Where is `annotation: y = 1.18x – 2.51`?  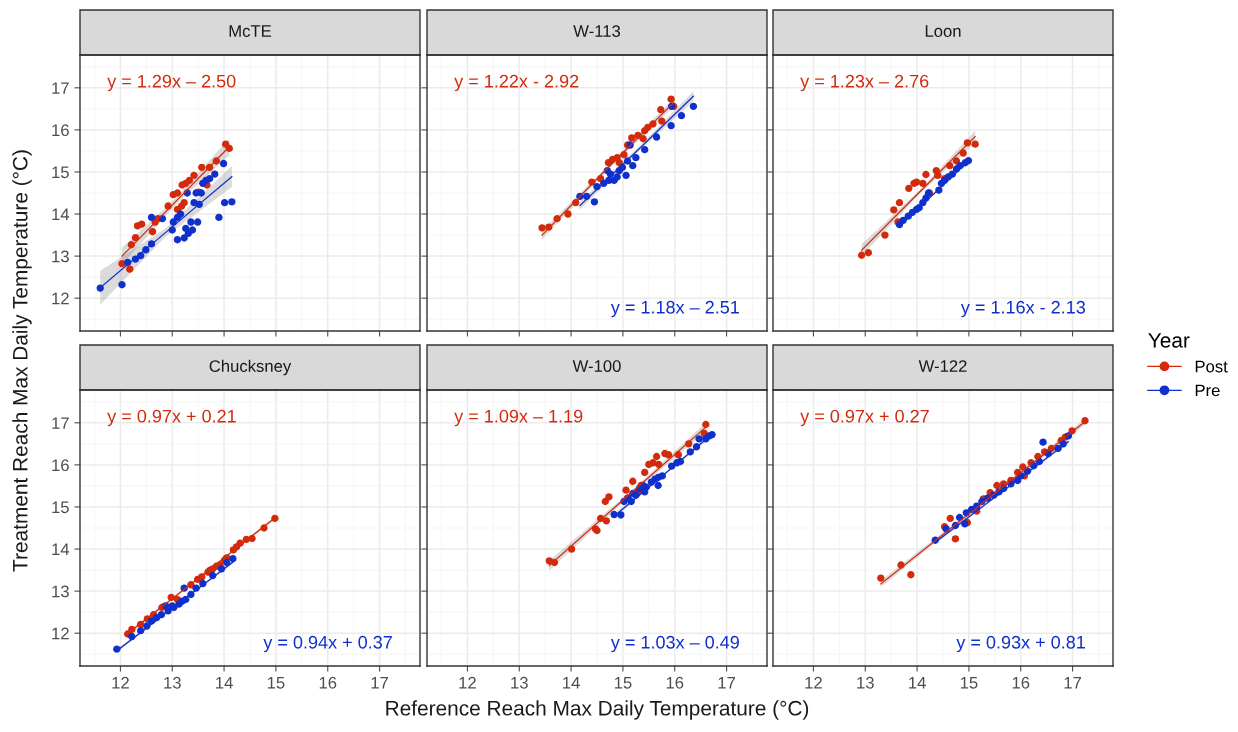
annotation: y = 1.18x – 2.51 is located at coordinates (674, 309).